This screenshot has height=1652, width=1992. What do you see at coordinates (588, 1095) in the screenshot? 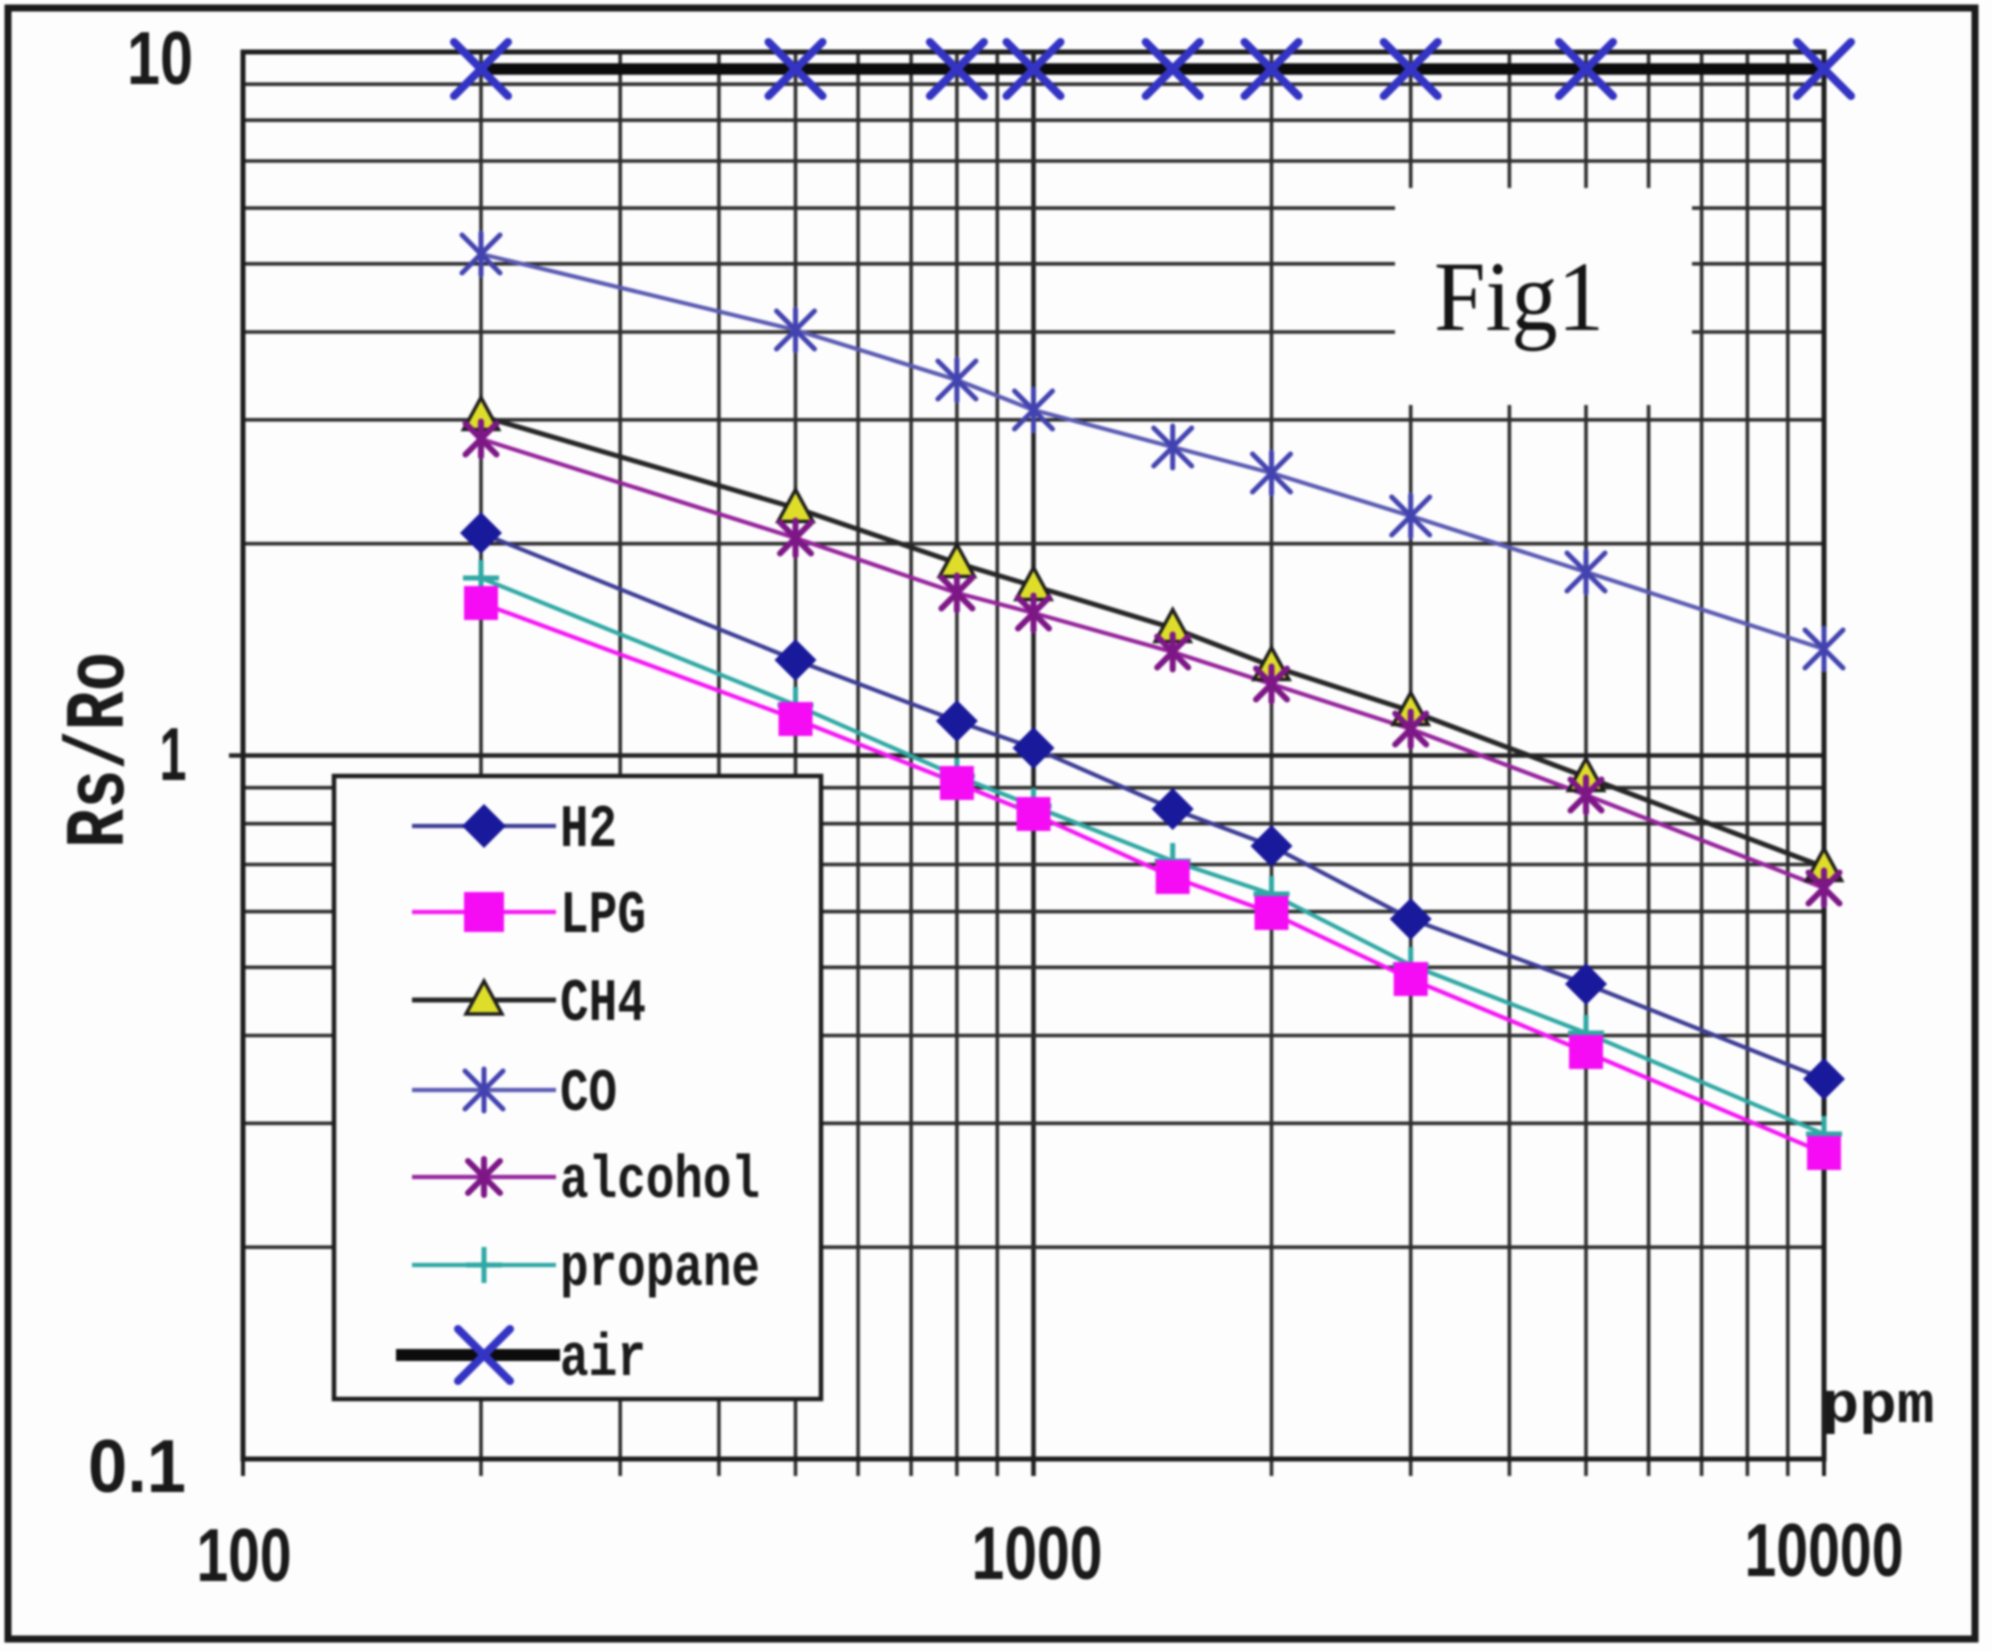
I see `svg-text: CO` at bounding box center [588, 1095].